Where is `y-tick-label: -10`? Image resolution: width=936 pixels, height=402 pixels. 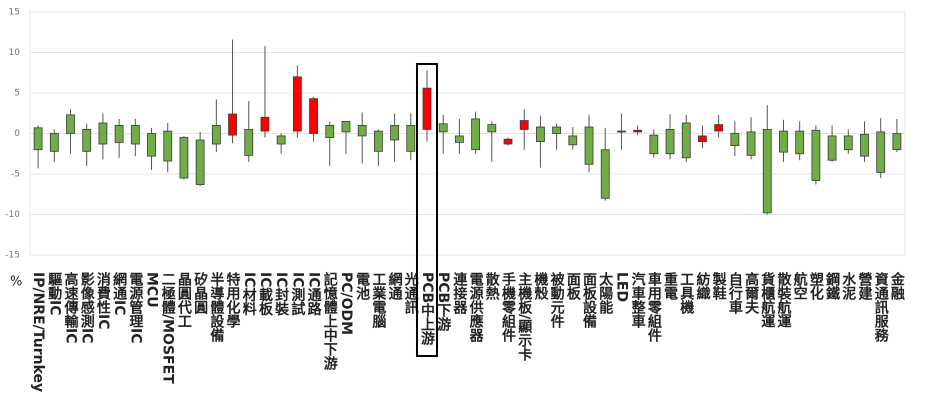 y-tick-label: -10 is located at coordinates (12, 215).